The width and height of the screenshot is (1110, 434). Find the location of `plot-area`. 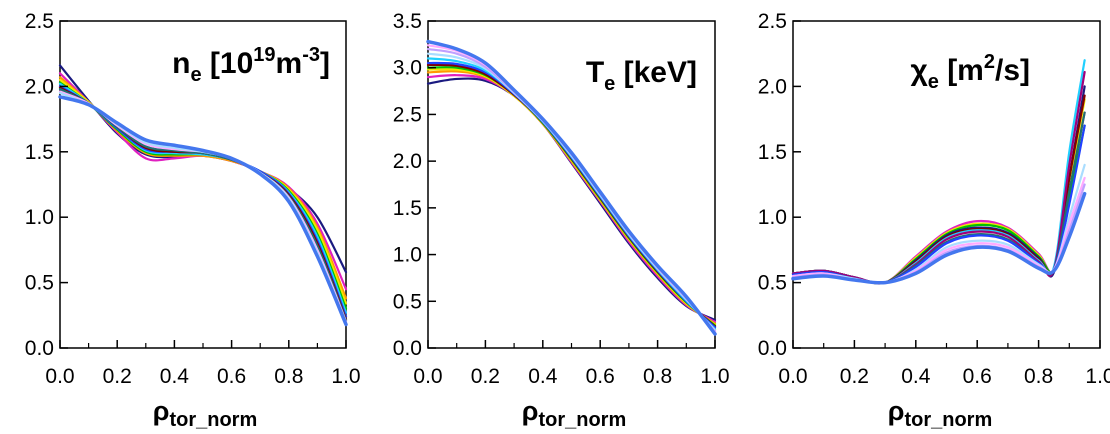

plot-area is located at coordinates (939, 172).